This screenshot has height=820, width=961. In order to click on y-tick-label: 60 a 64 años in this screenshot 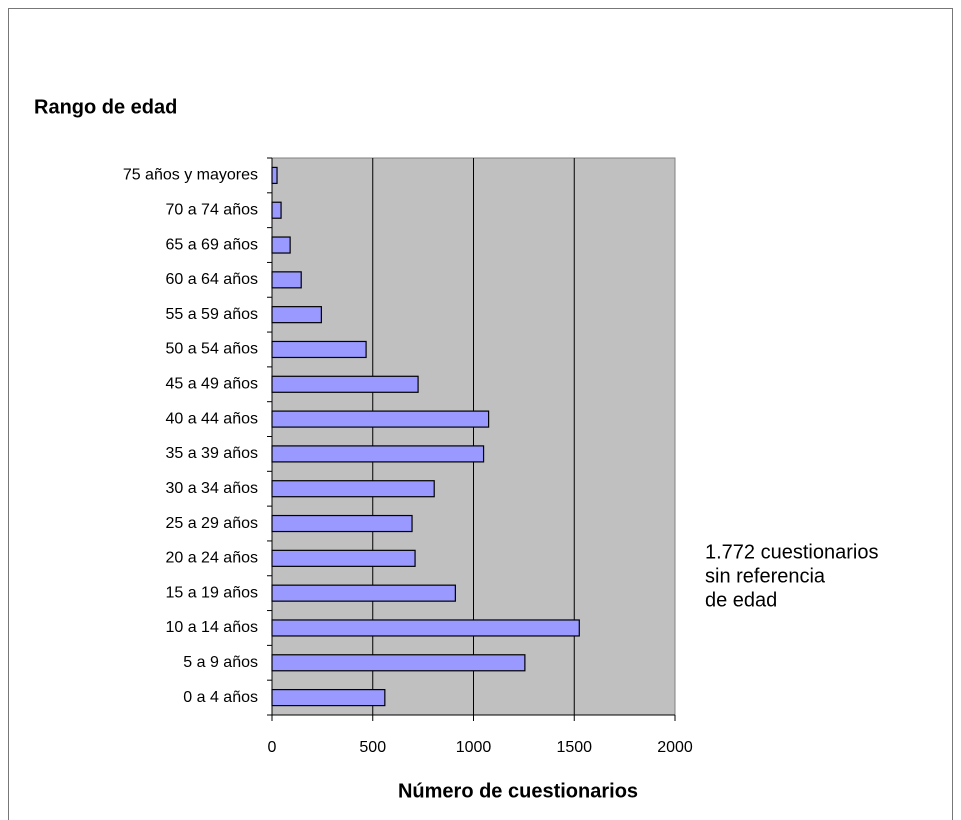, I will do `click(211, 279)`.